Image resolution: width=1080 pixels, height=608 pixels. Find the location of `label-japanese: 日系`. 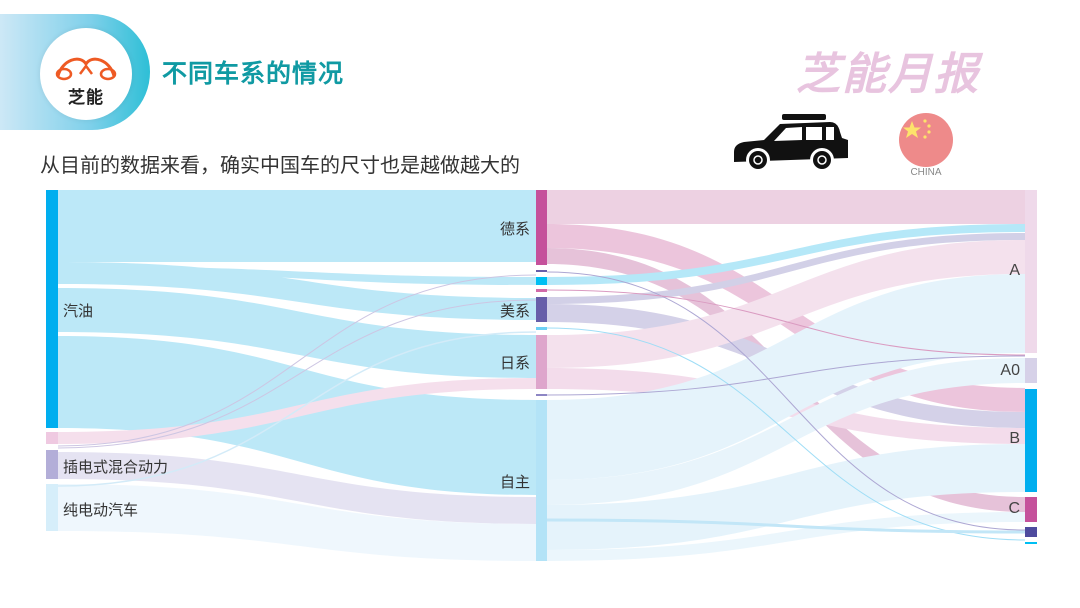

label-japanese: 日系 is located at coordinates (514, 363).